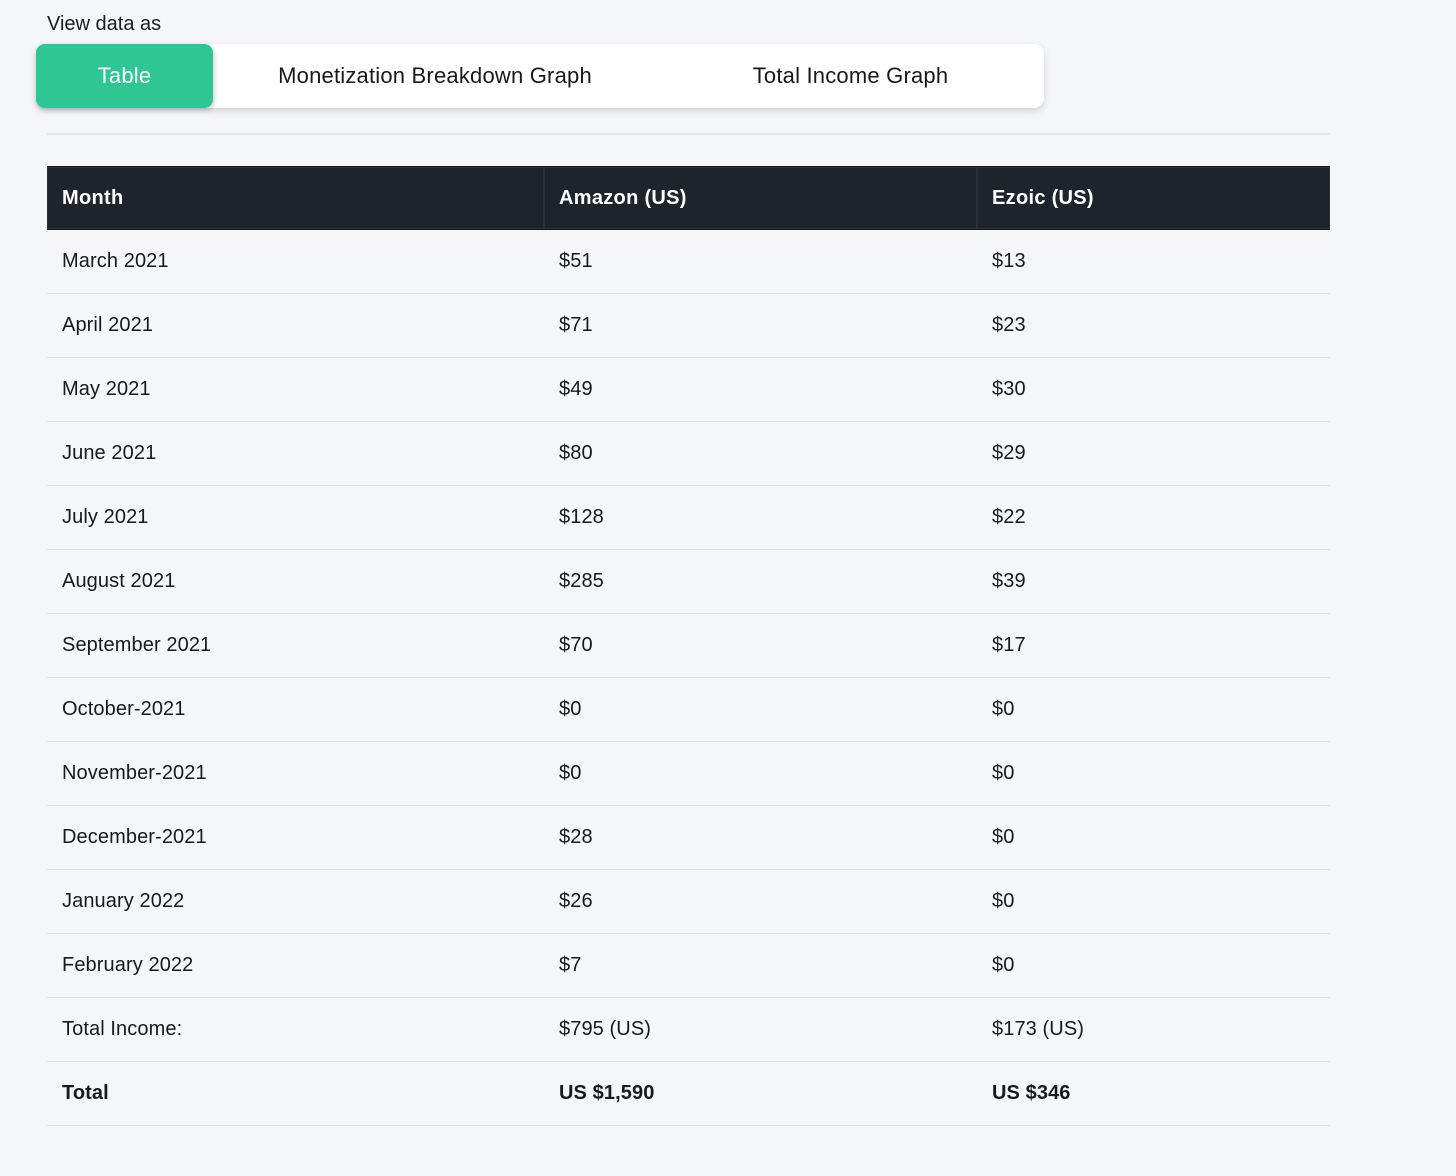  I want to click on ezoic-cell: $23, so click(1153, 325).